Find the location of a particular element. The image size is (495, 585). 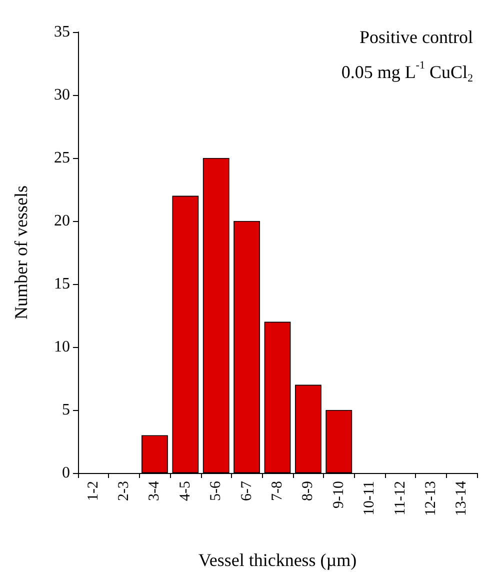

y-tick-label: 20 is located at coordinates (62, 221).